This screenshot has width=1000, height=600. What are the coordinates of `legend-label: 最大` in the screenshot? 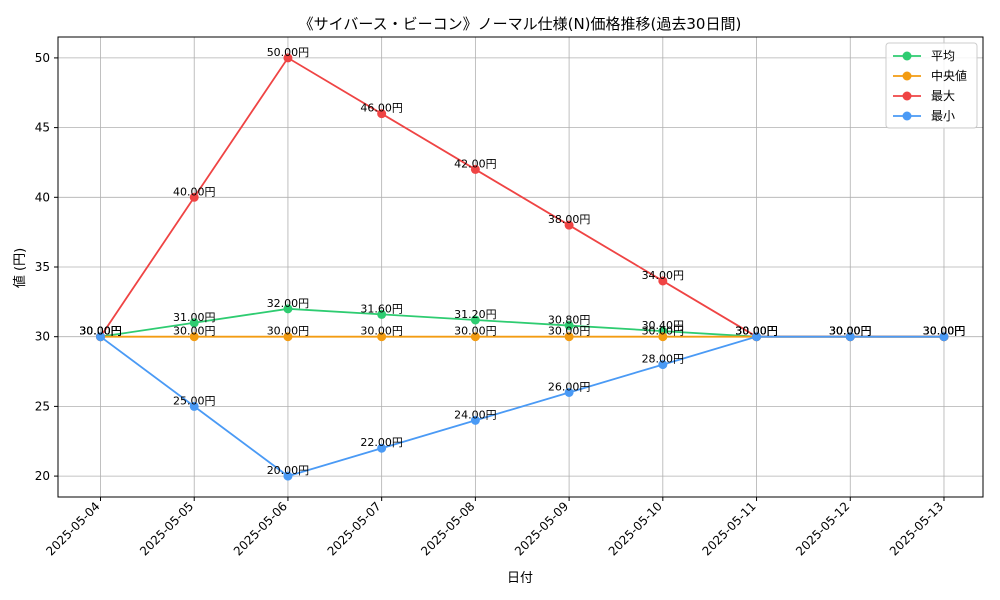 It's located at (943, 96).